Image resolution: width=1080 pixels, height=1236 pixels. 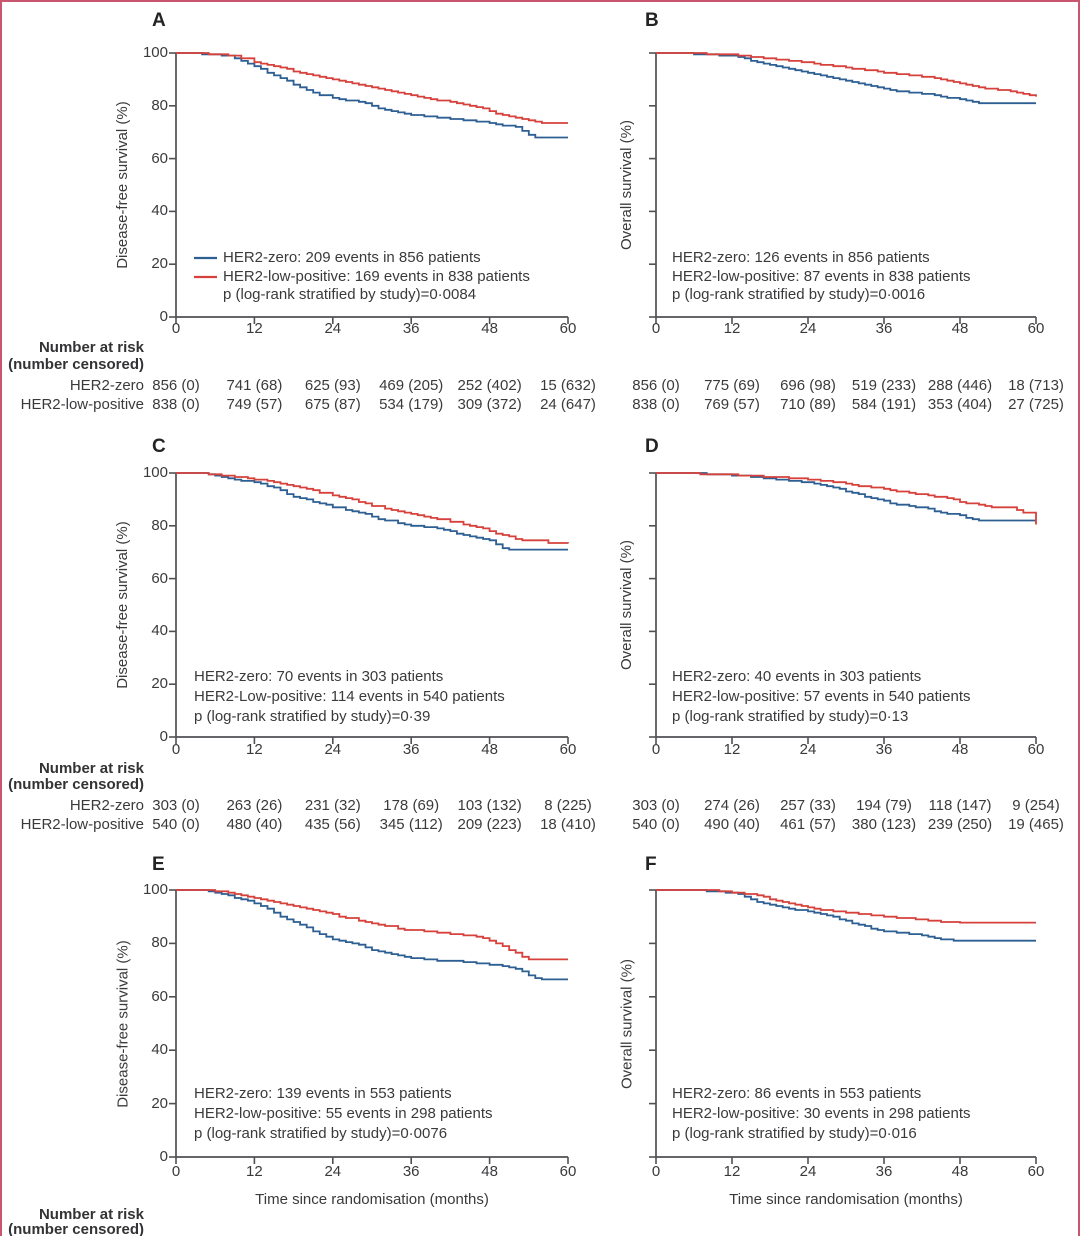 I want to click on risk-cell: 769 (57), so click(x=732, y=404).